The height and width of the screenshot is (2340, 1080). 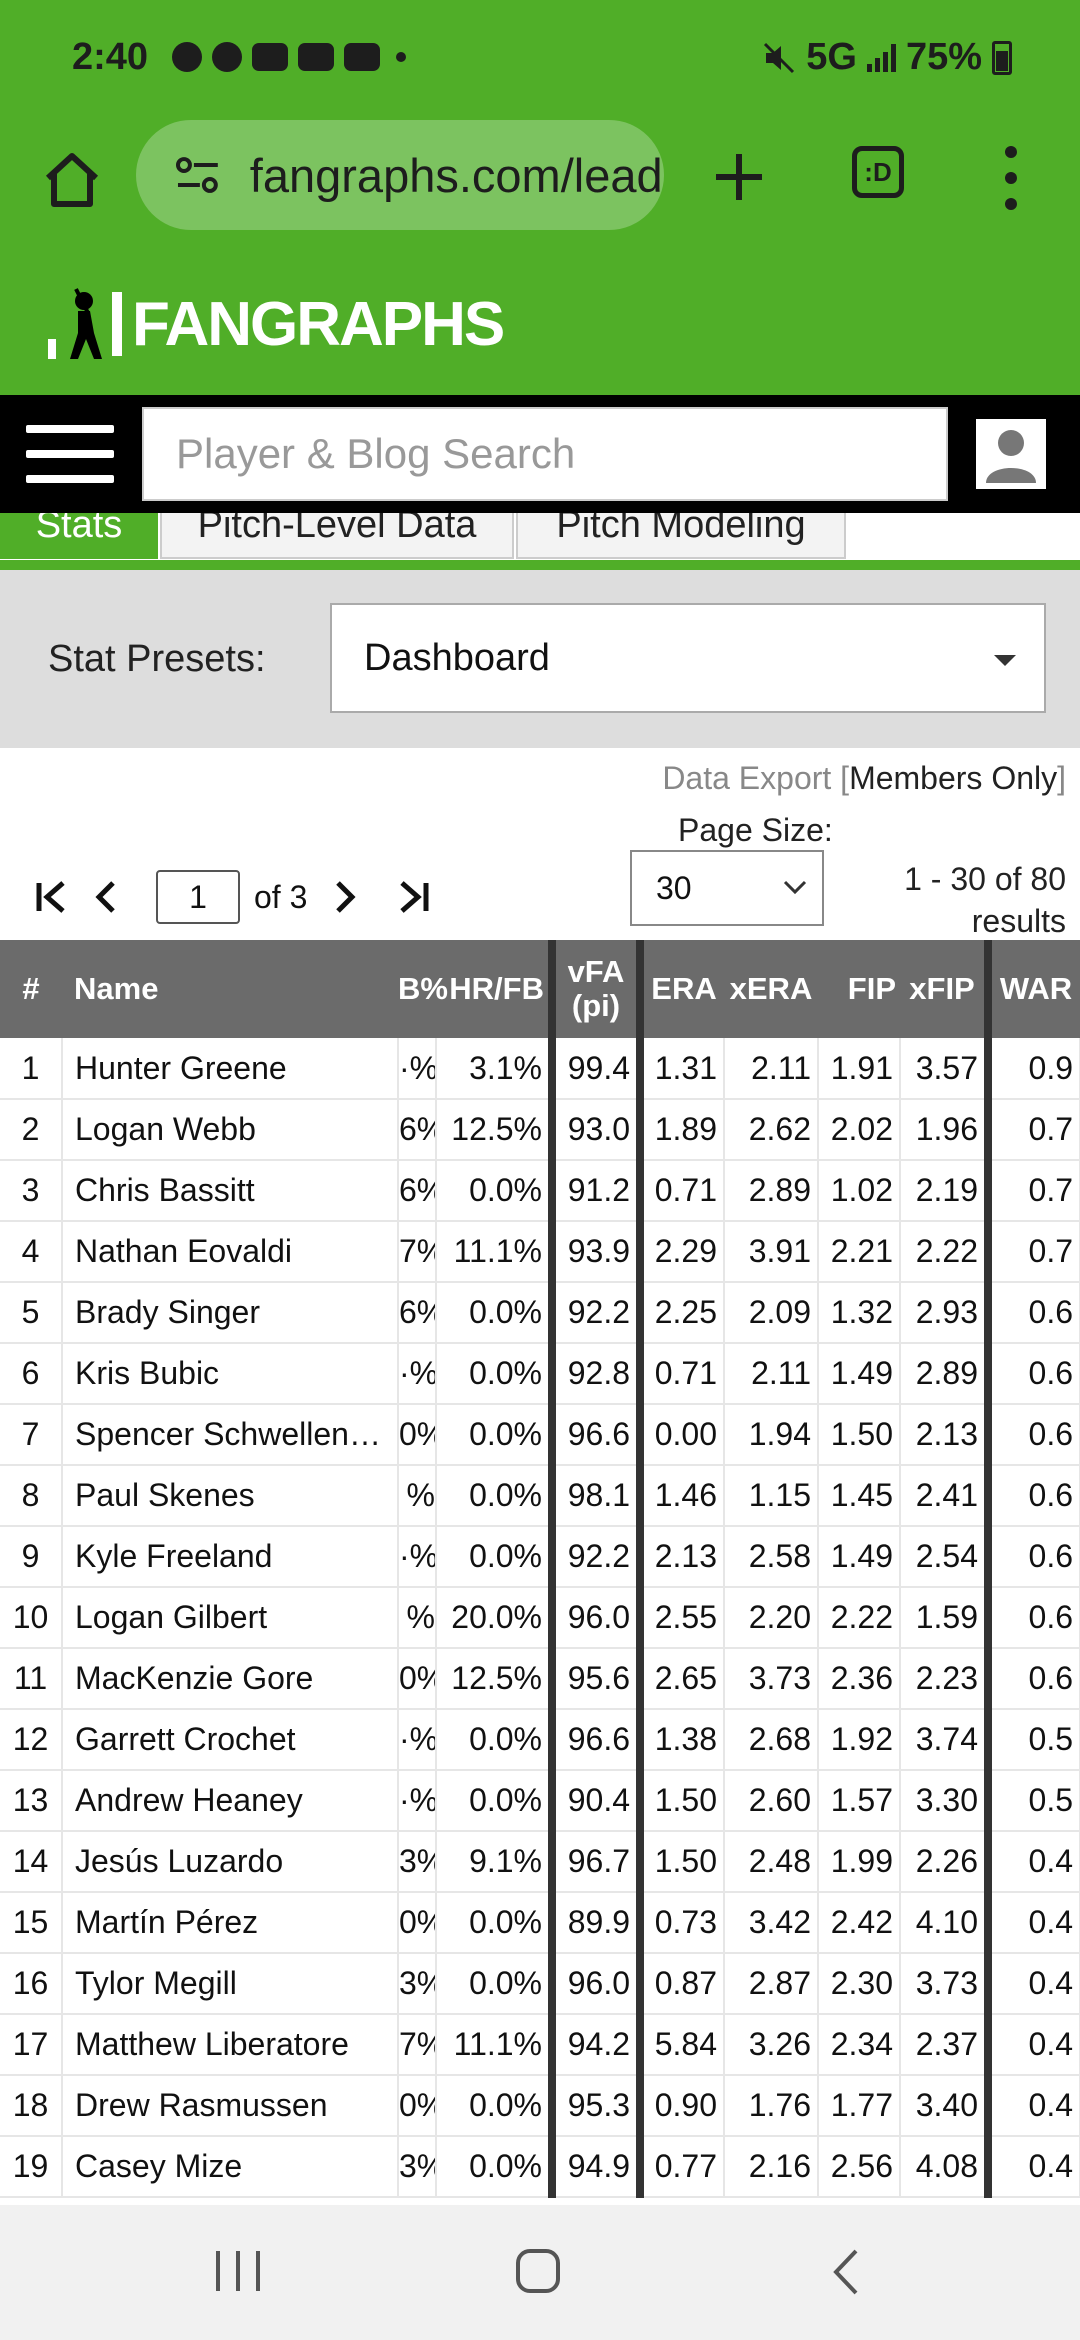 What do you see at coordinates (598, 1923) in the screenshot?
I see `vfa-cell: 89.9` at bounding box center [598, 1923].